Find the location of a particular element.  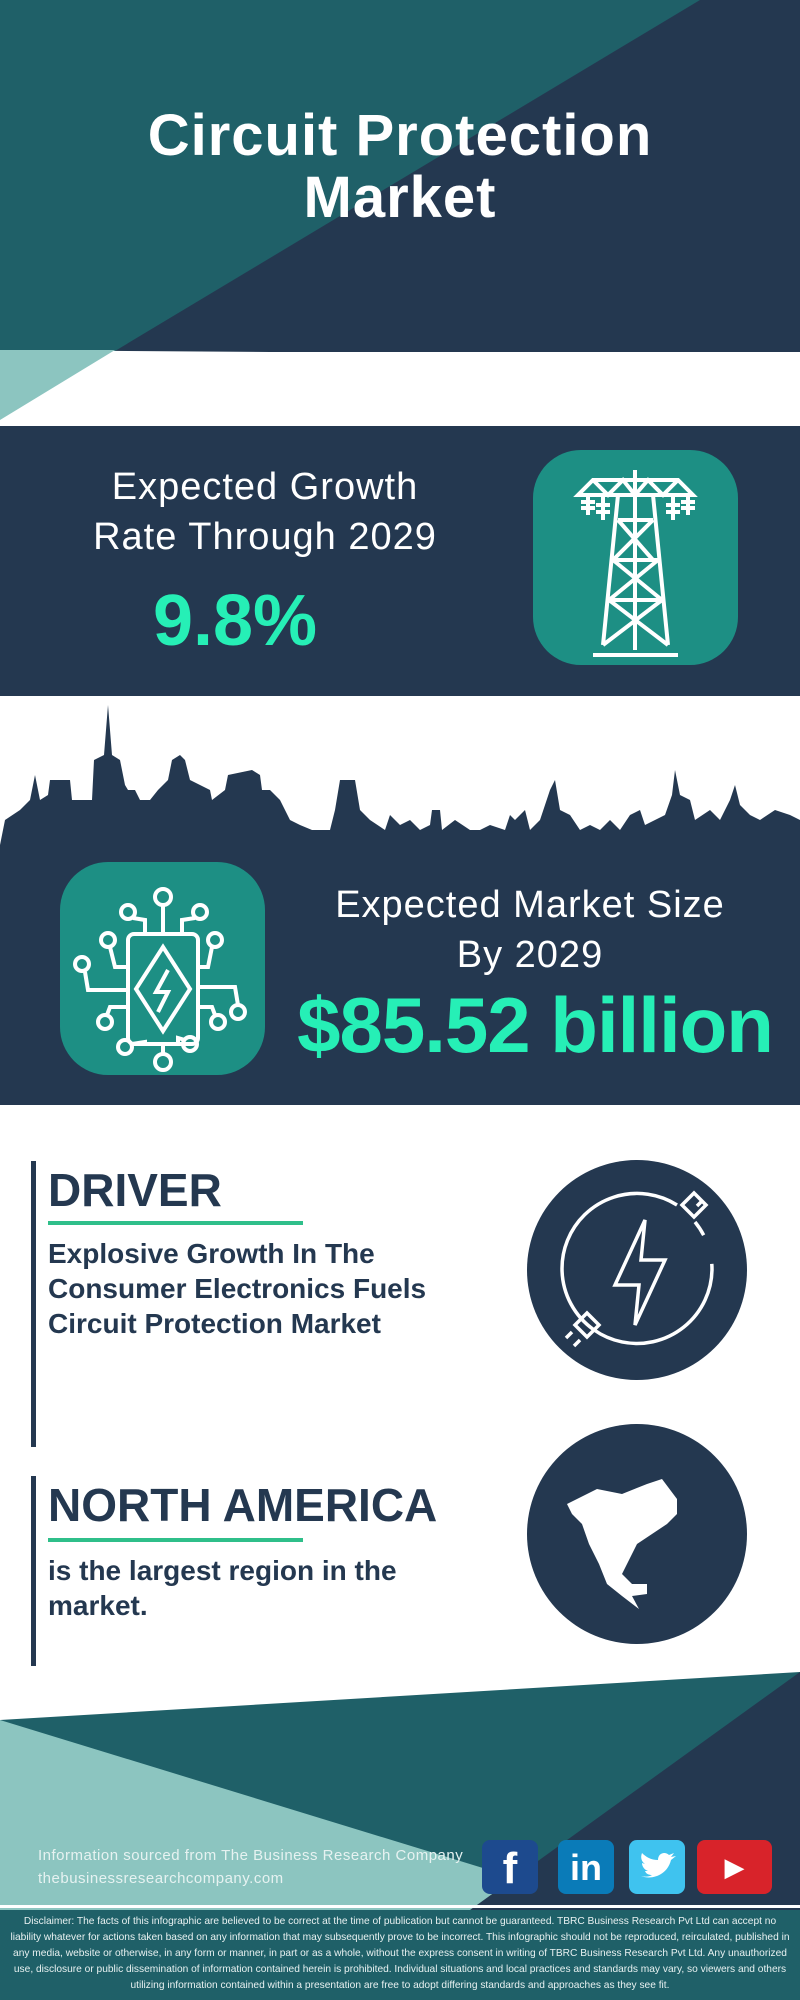

website-link: thebusinessresearchcompany.com is located at coordinates (161, 1878).